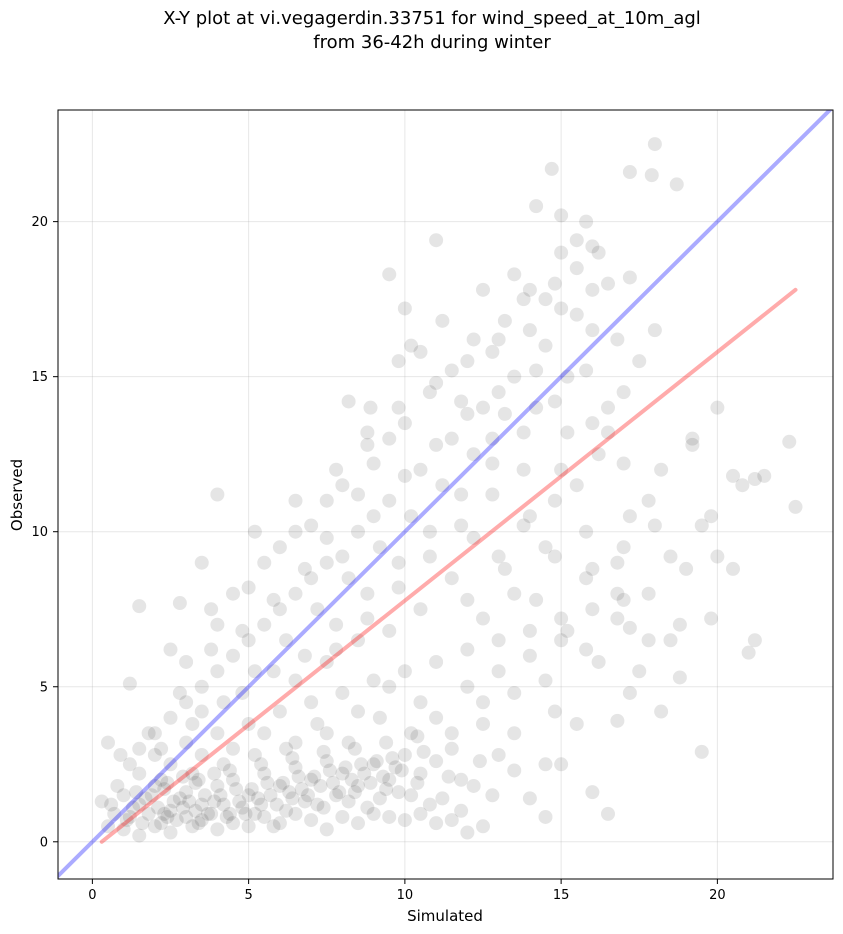 This screenshot has width=843, height=934. I want to click on y-tick-label: 10, so click(39, 532).